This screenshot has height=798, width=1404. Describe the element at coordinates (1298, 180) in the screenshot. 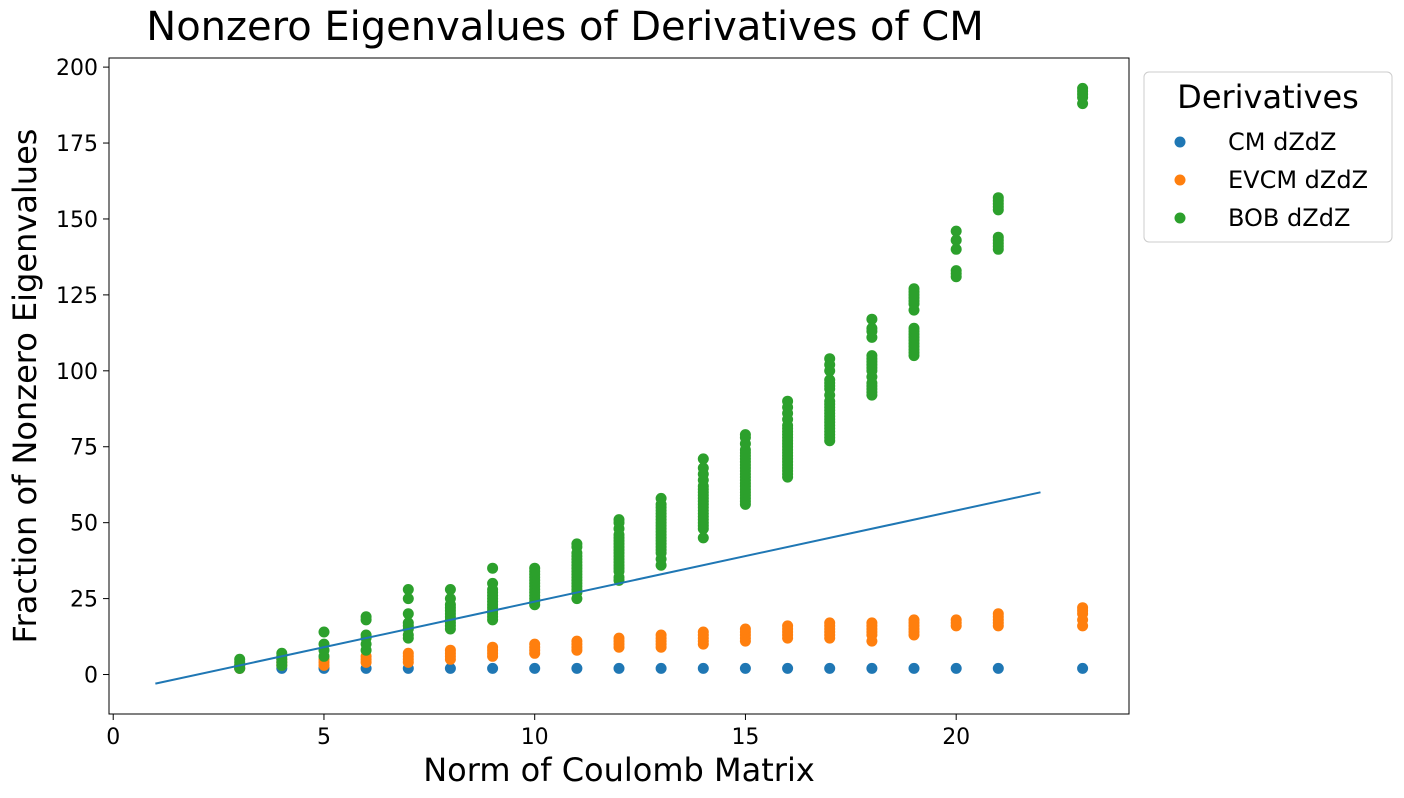

I see `legend-label: EVCM dZdZ` at that location.